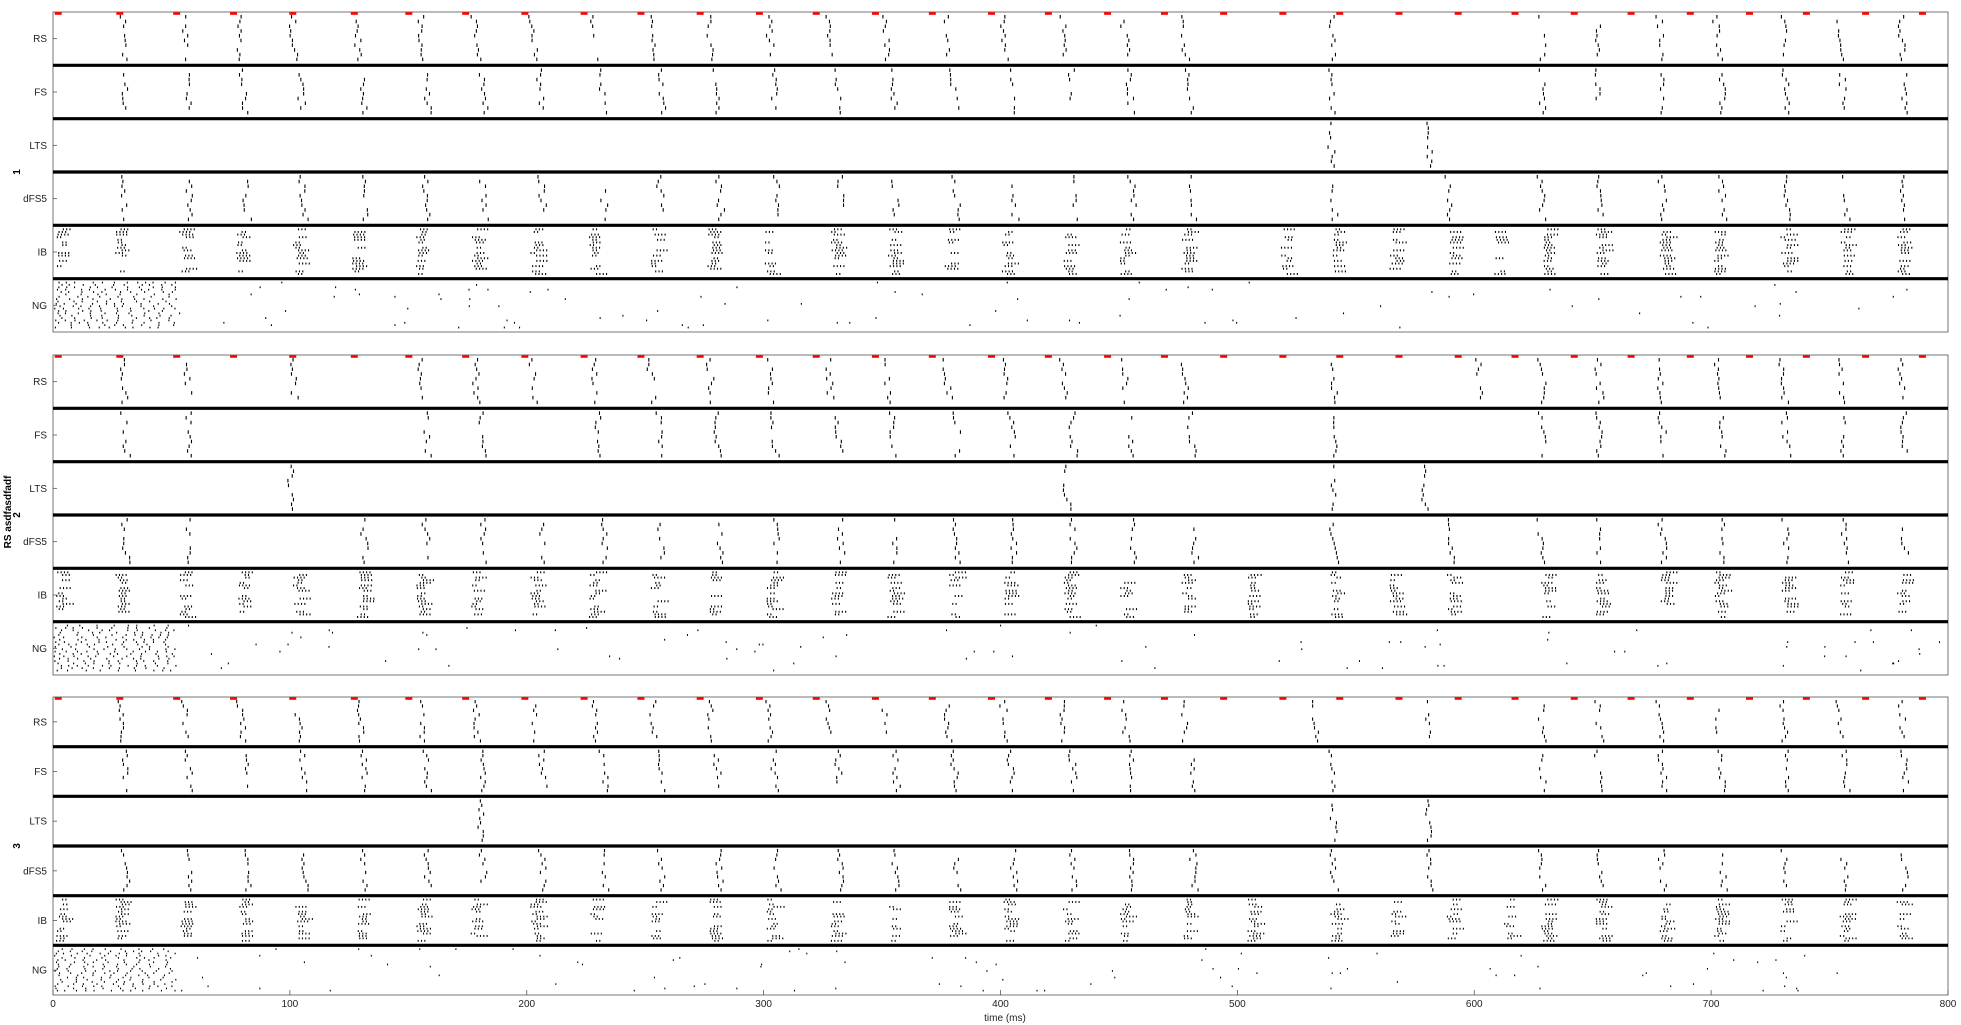  I want to click on panel-label: 1, so click(17, 172).